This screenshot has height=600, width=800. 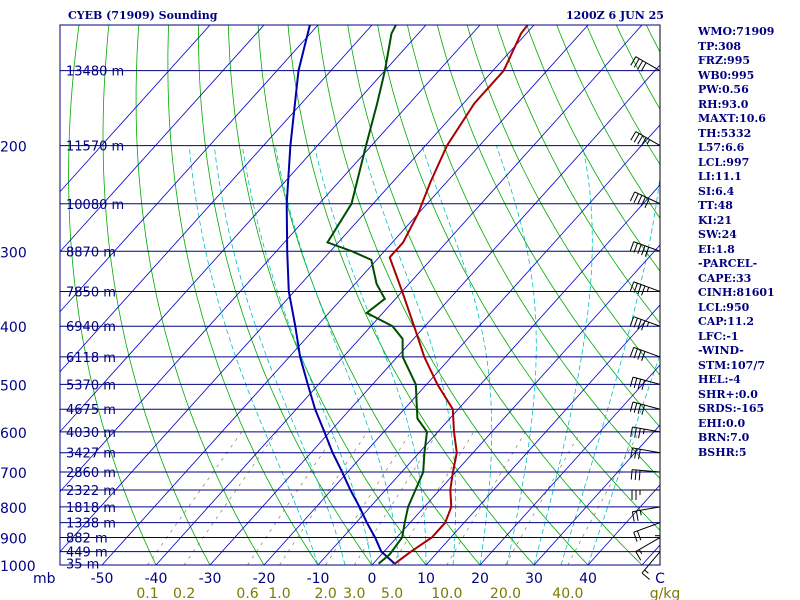 I want to click on pressure-tick-label: 700, so click(x=13, y=474).